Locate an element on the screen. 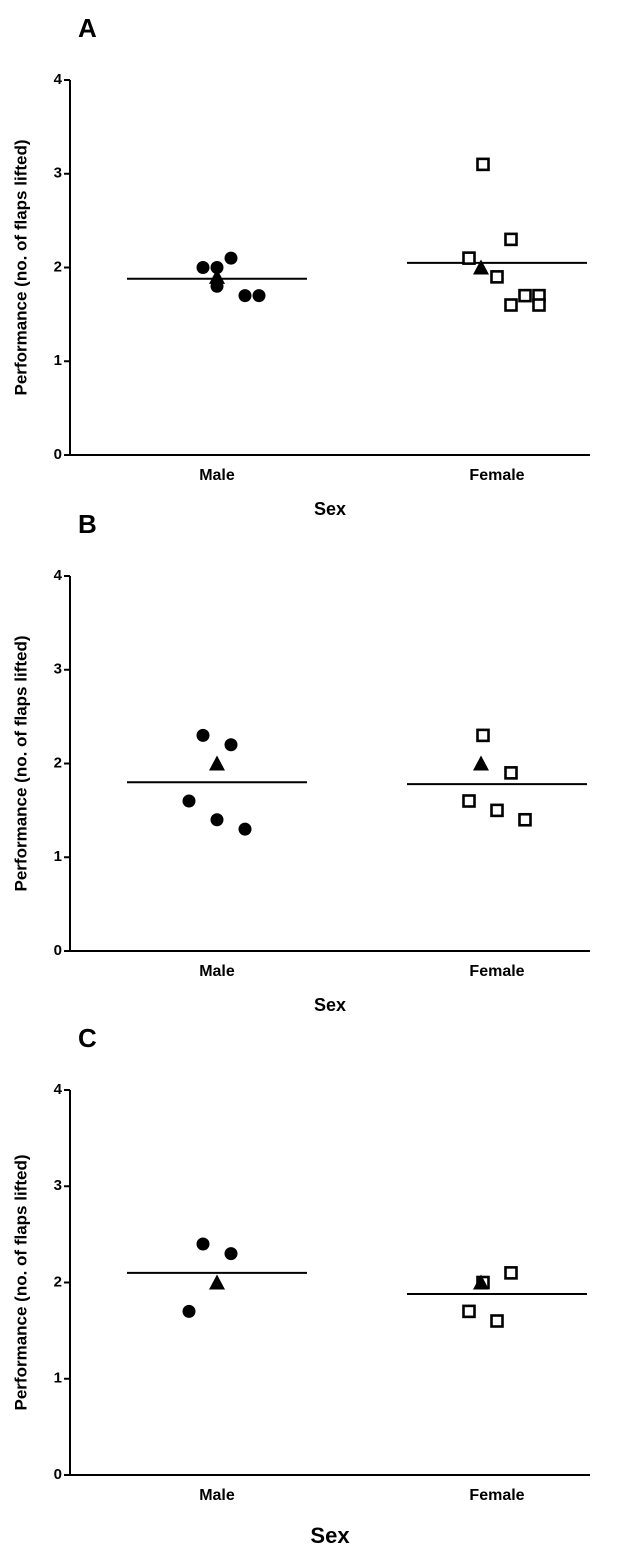  panel-label: C is located at coordinates (87, 1038).